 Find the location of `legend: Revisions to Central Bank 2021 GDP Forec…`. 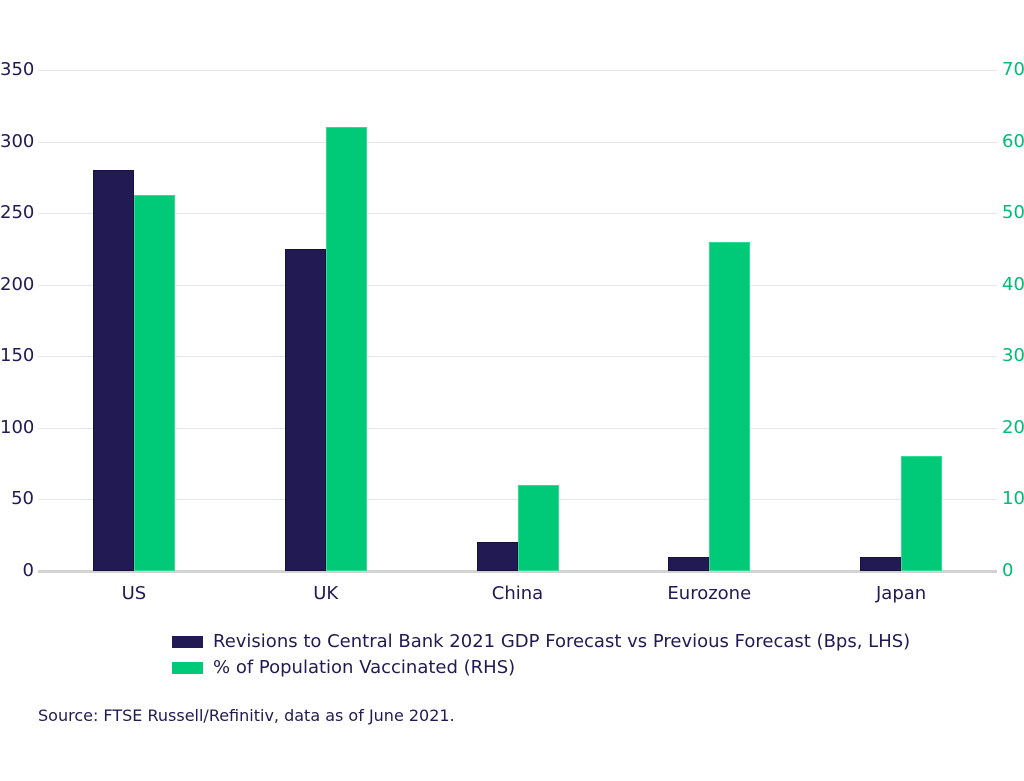

legend: Revisions to Central Bank 2021 GDP Forec… is located at coordinates (541, 654).